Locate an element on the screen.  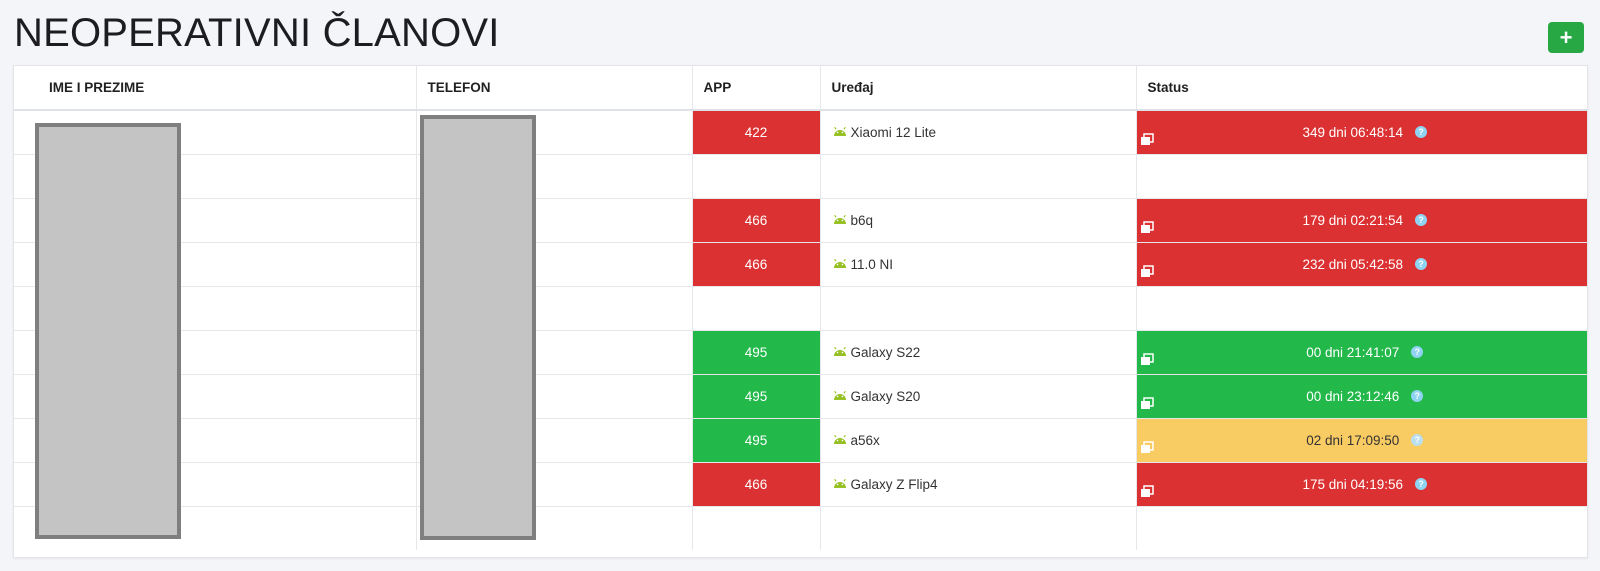
header-status: Status is located at coordinates (1361, 88).